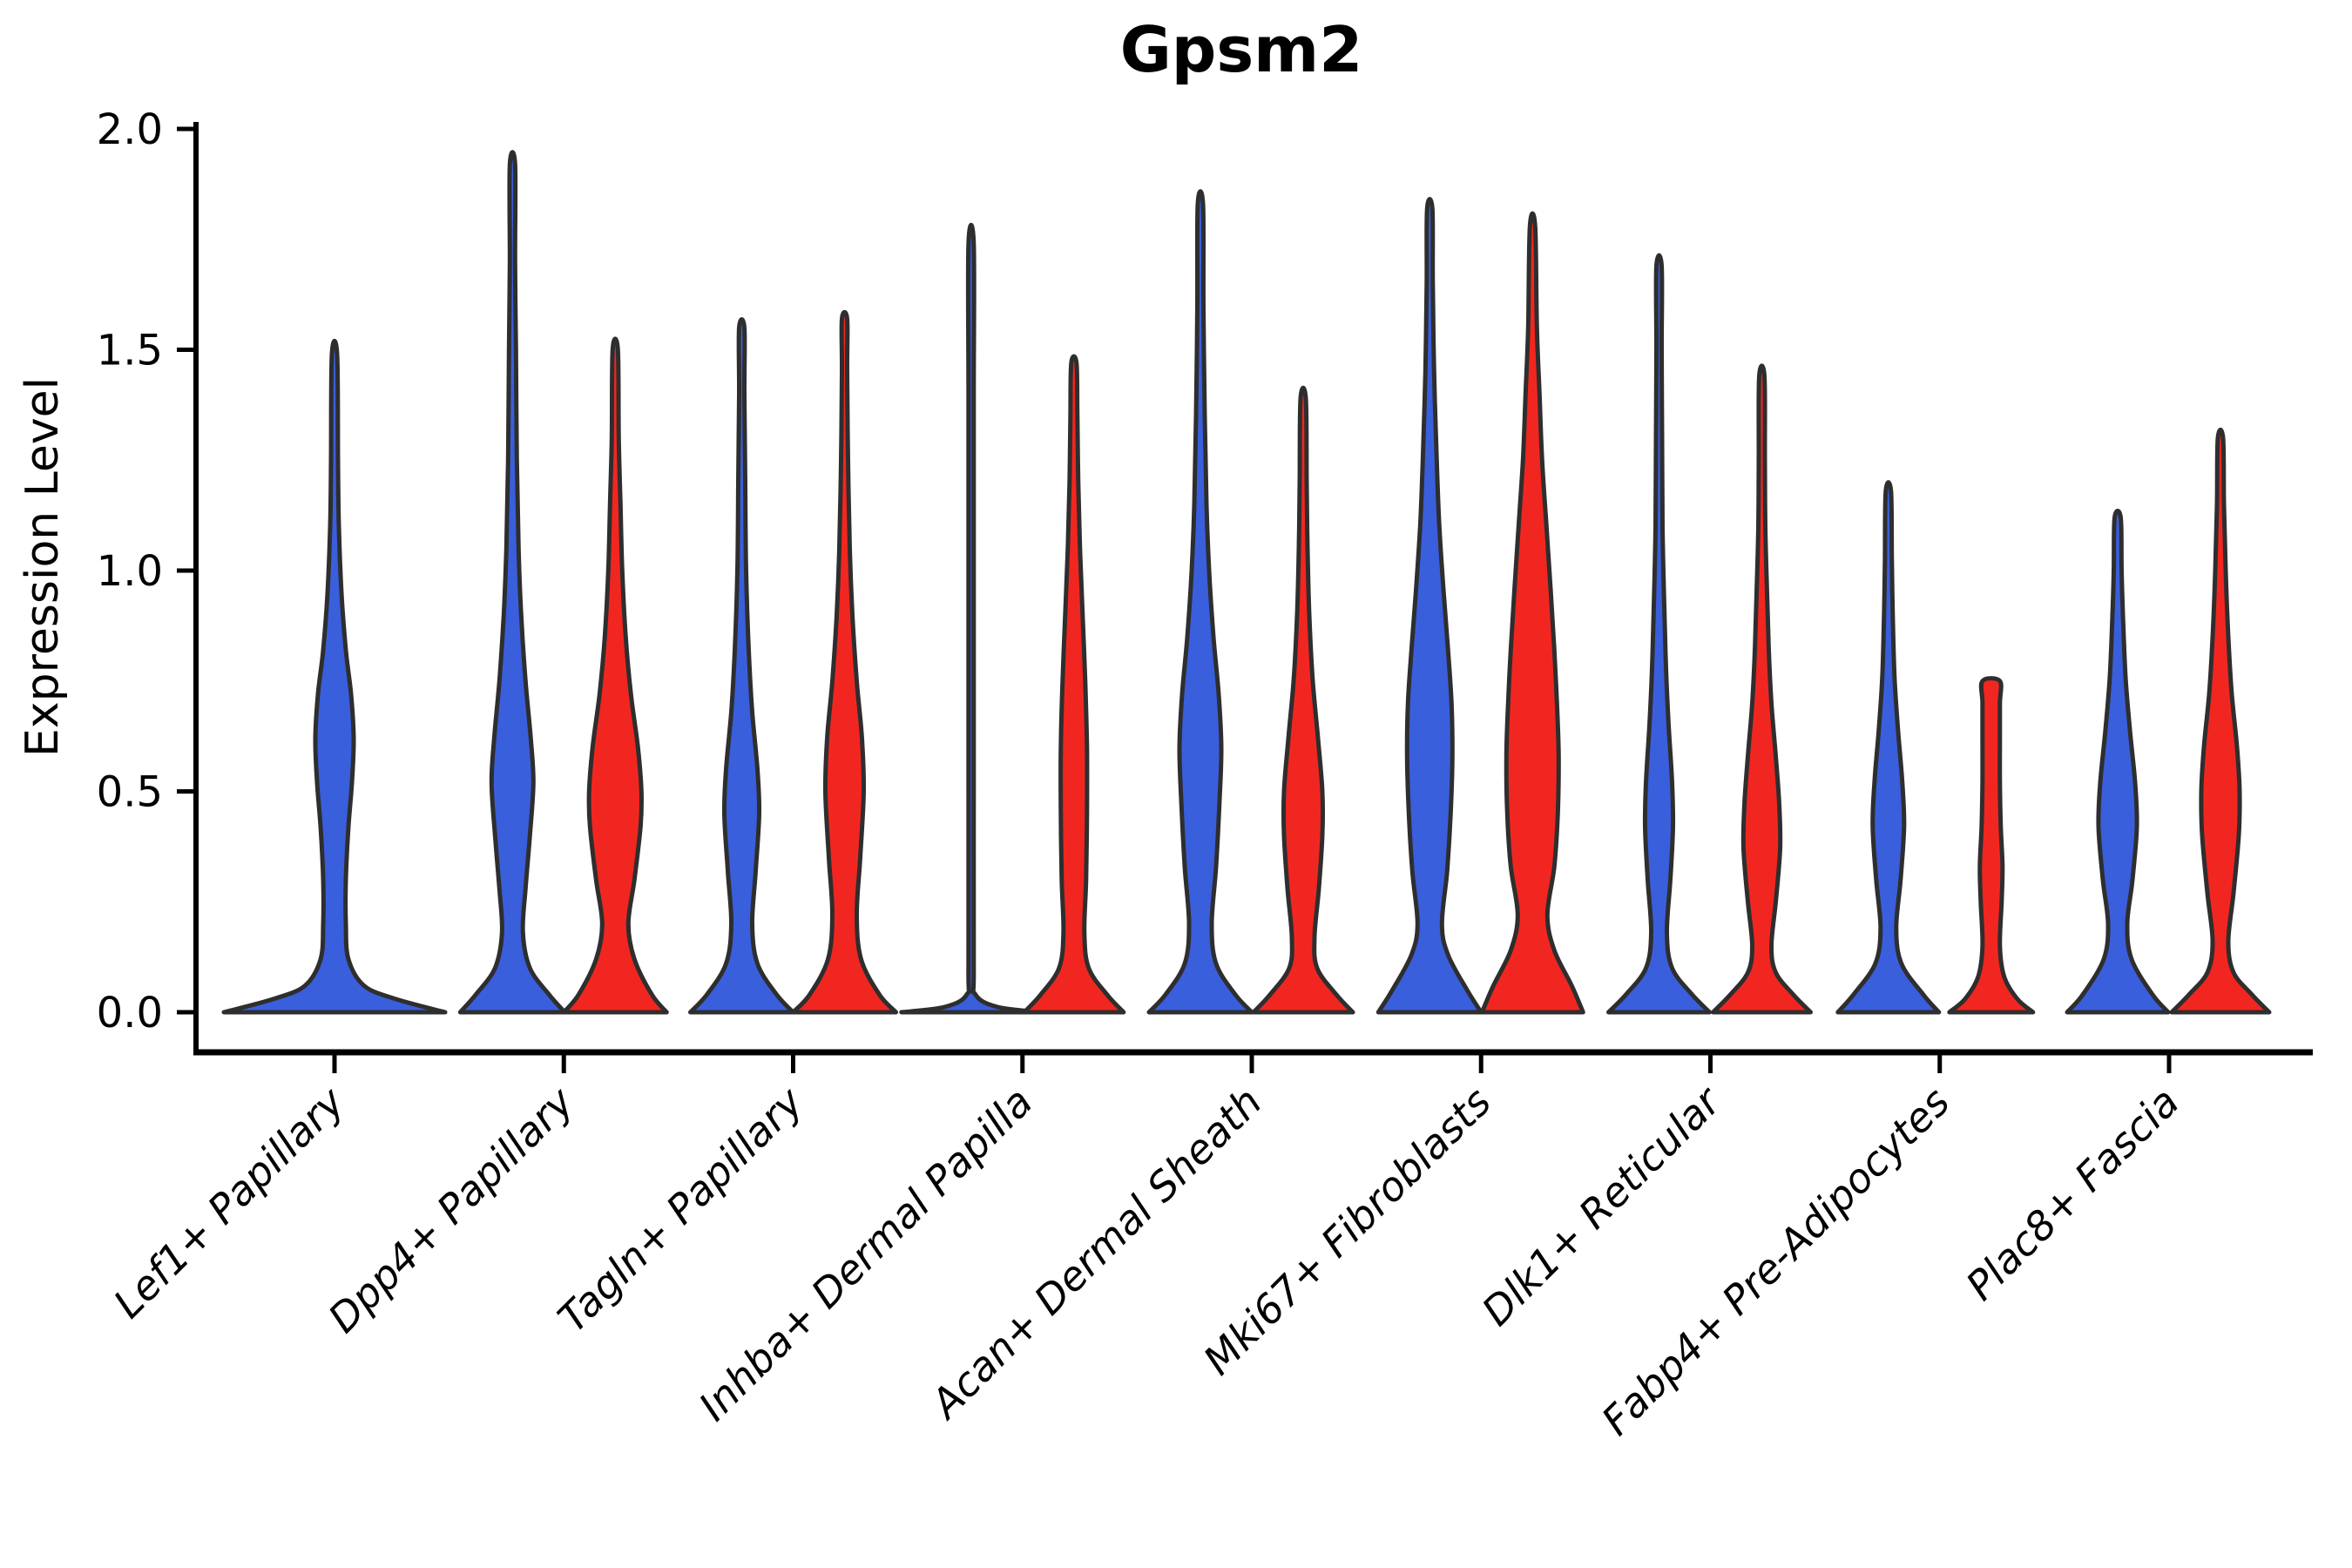 The height and width of the screenshot is (1568, 2352). What do you see at coordinates (1532, 613) in the screenshot?
I see `violin-5-red` at bounding box center [1532, 613].